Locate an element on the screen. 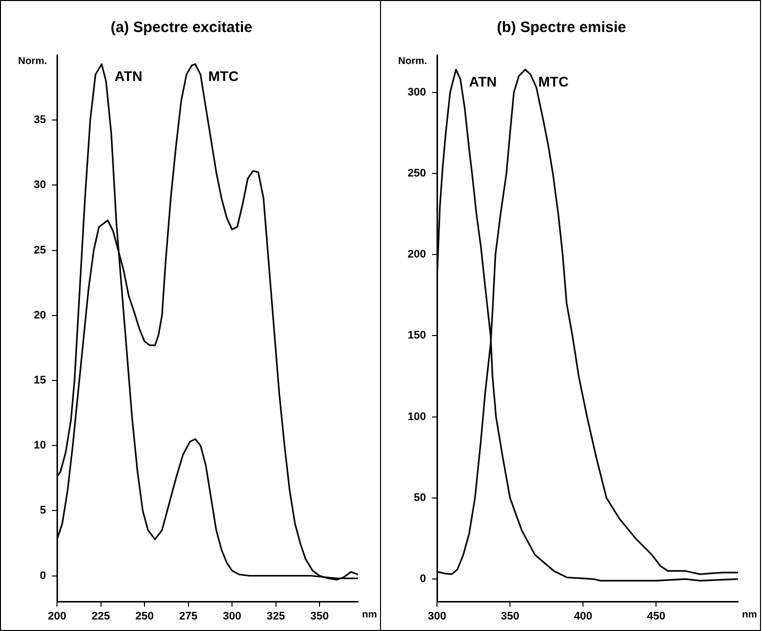 This screenshot has height=631, width=762. y-tick-label: 30 is located at coordinates (40, 185).